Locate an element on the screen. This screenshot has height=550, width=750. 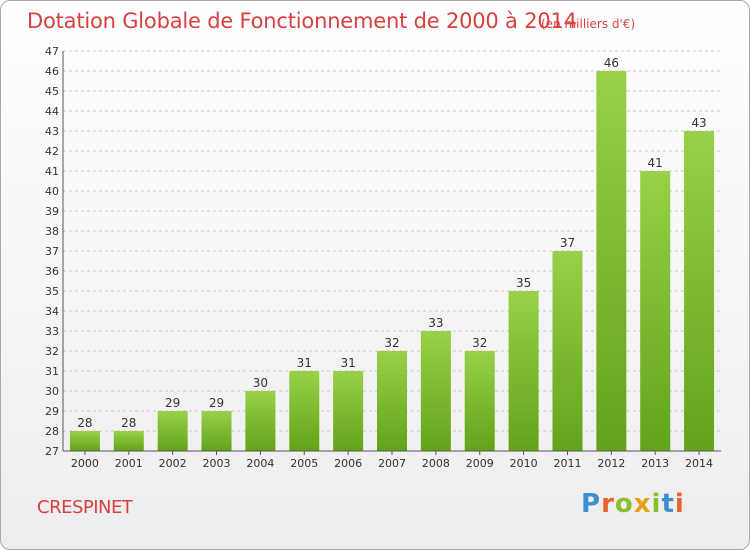
y-tick-label: 47 is located at coordinates (52, 51).